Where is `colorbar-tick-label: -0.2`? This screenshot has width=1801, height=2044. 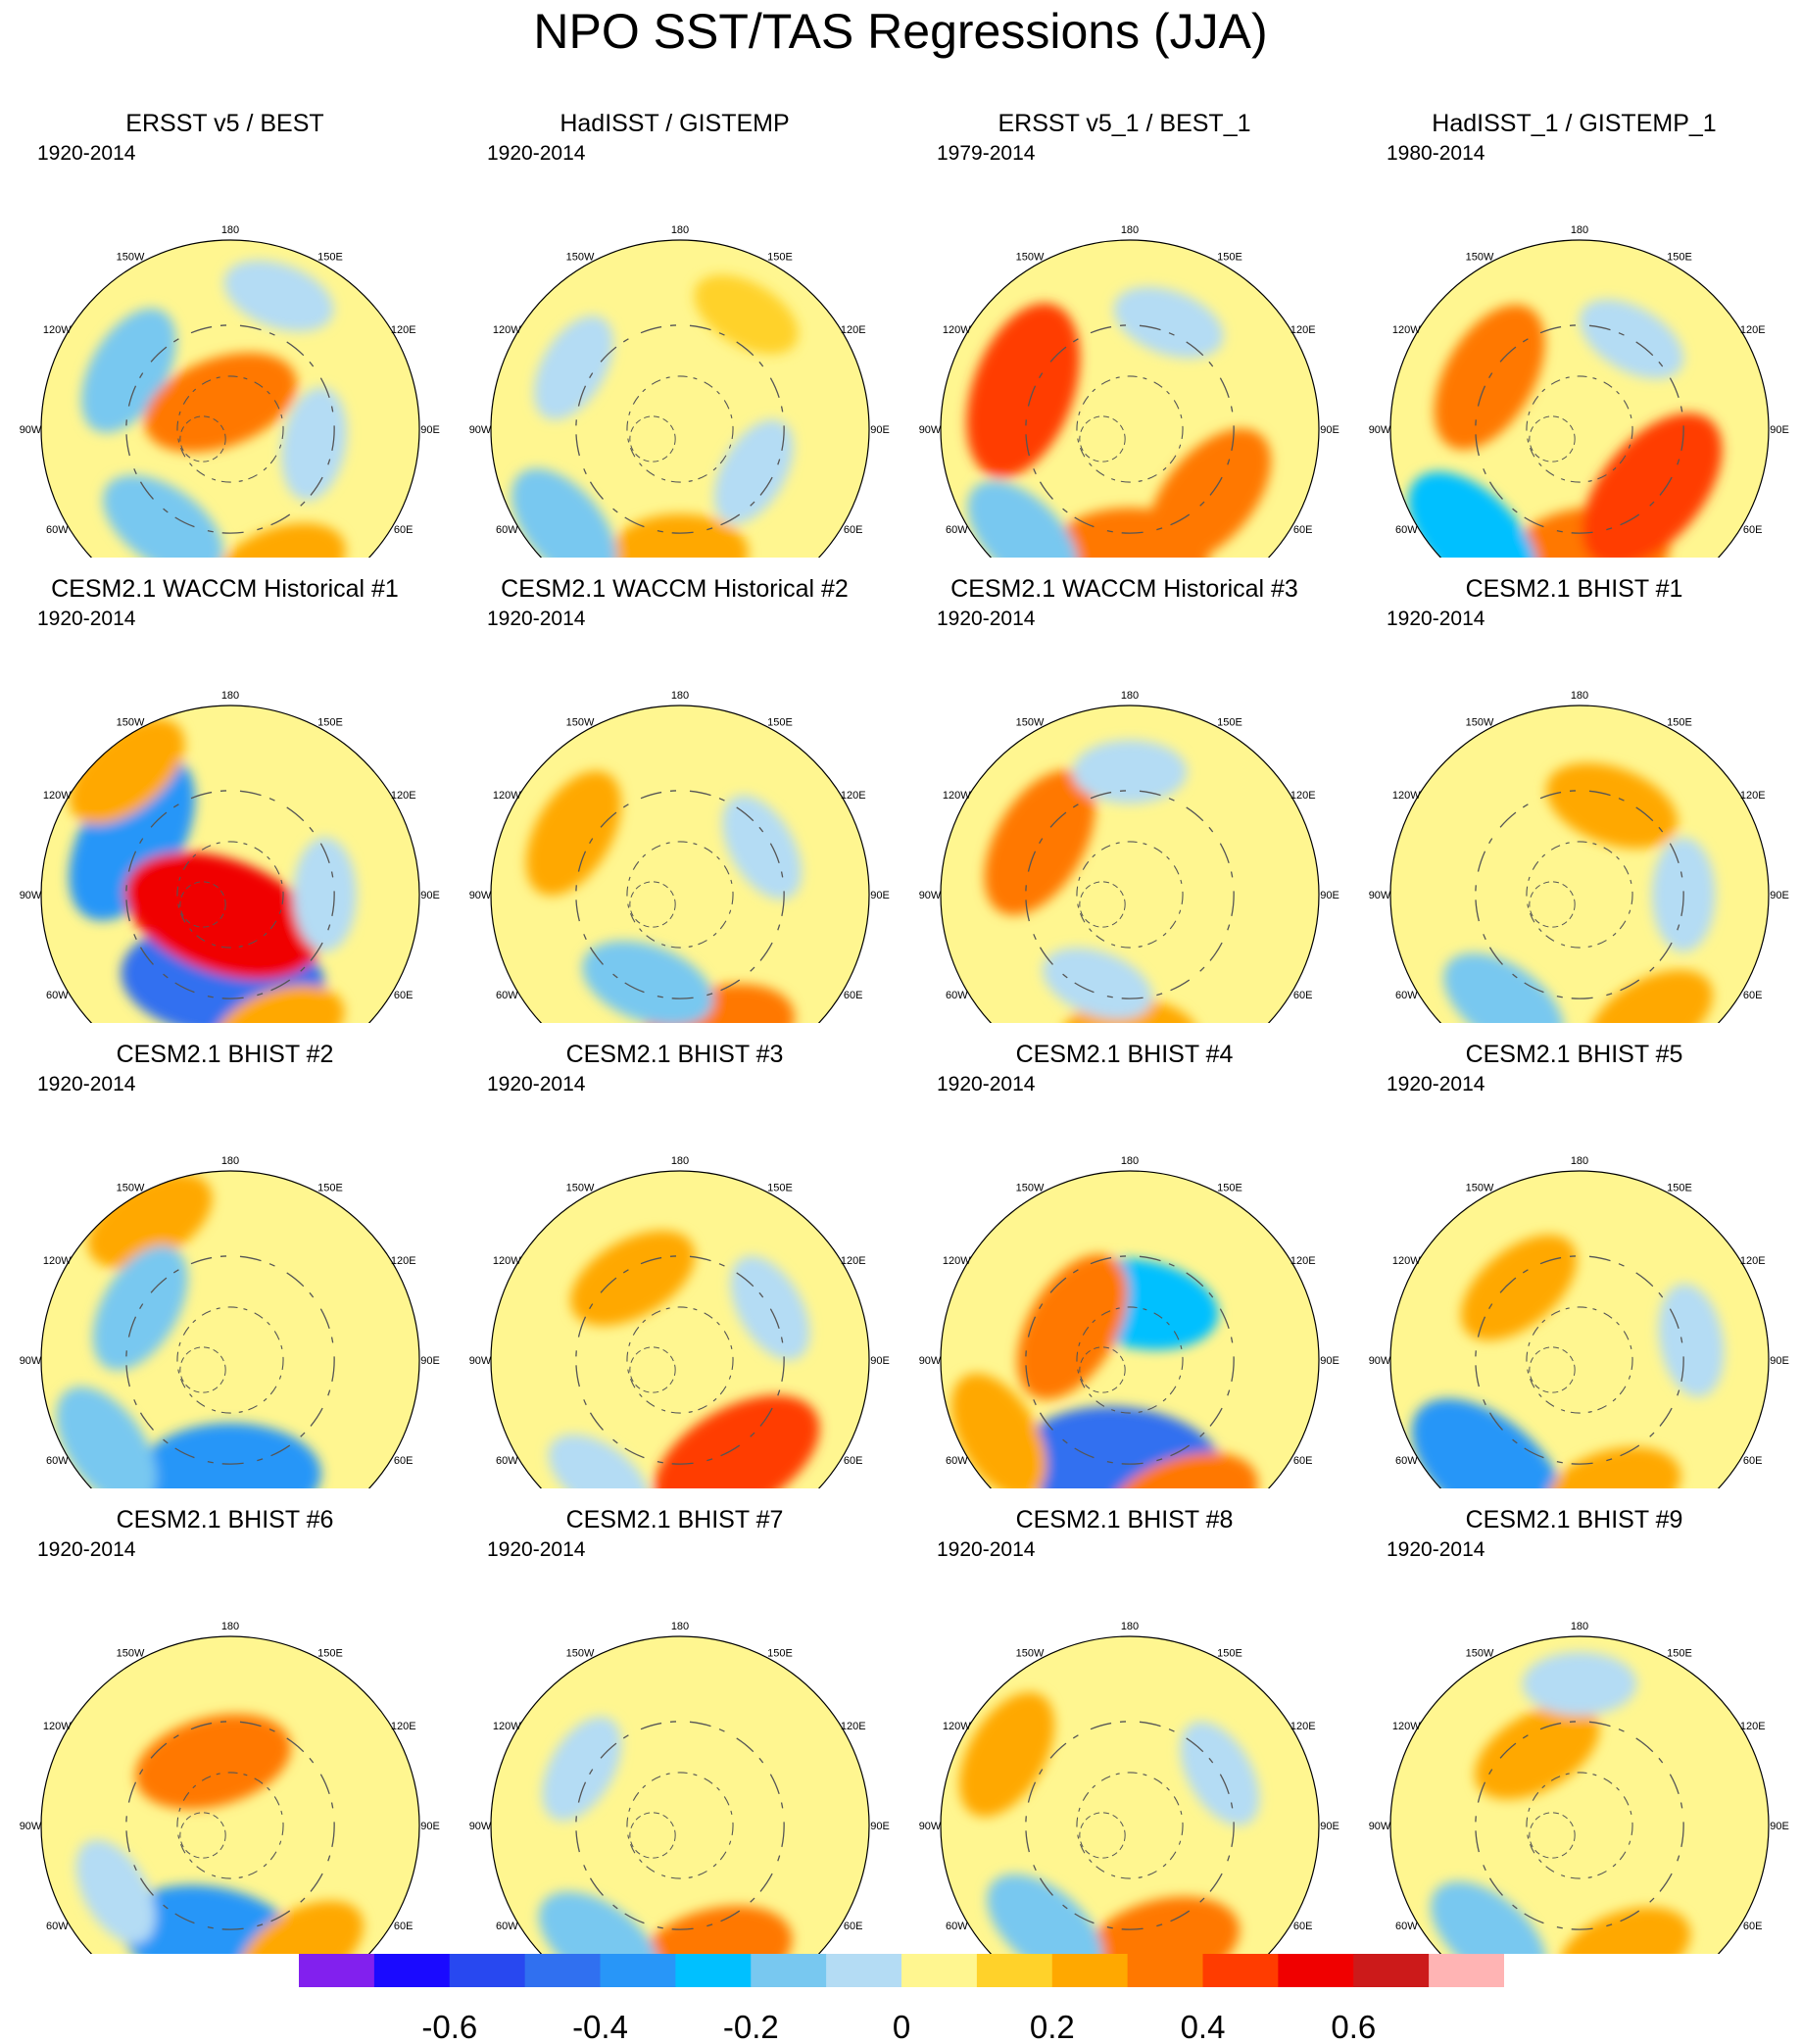 colorbar-tick-label: -0.2 is located at coordinates (751, 2027).